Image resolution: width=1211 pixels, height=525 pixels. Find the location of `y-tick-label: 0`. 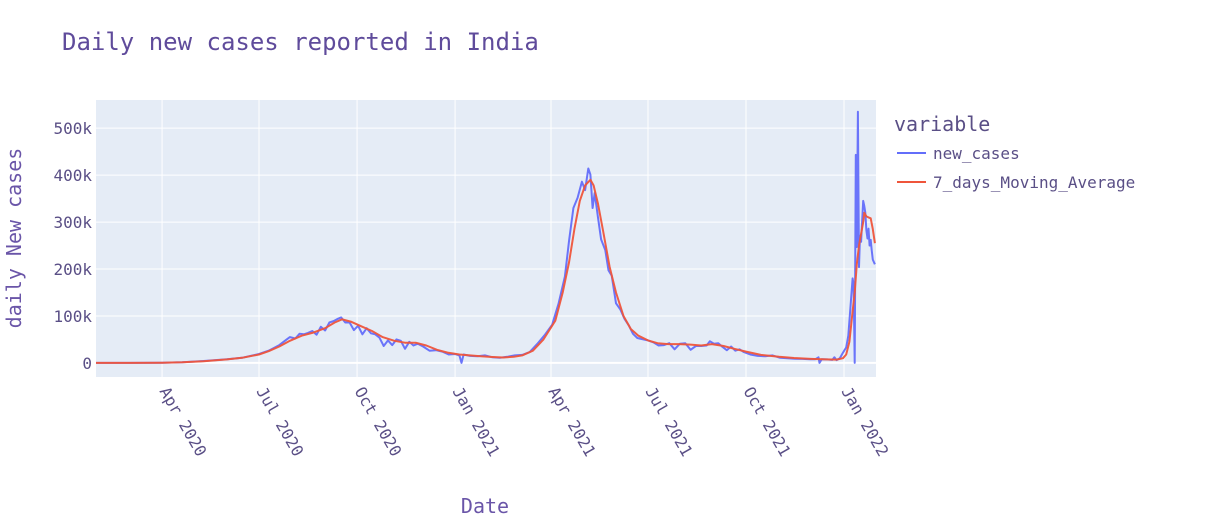

y-tick-label: 0 is located at coordinates (87, 363).